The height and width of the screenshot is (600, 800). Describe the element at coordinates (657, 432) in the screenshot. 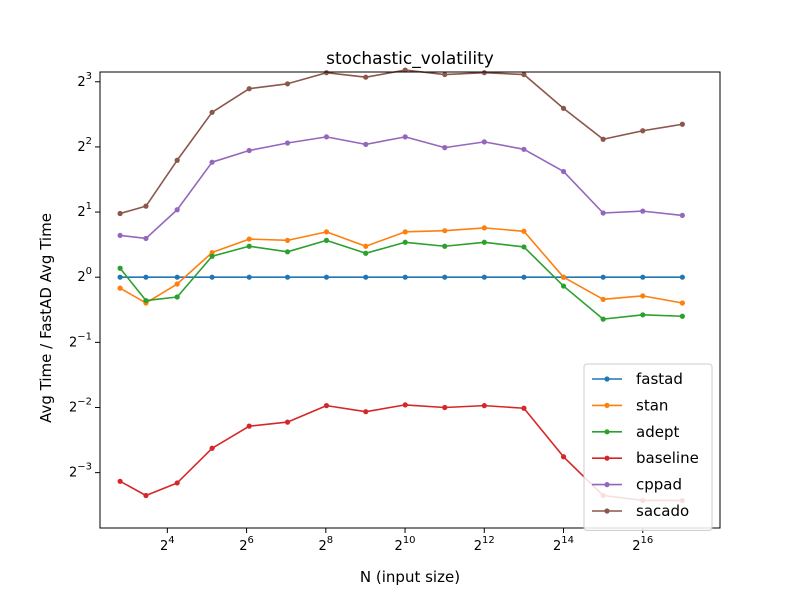

I see `legend-label-adept: adept` at that location.